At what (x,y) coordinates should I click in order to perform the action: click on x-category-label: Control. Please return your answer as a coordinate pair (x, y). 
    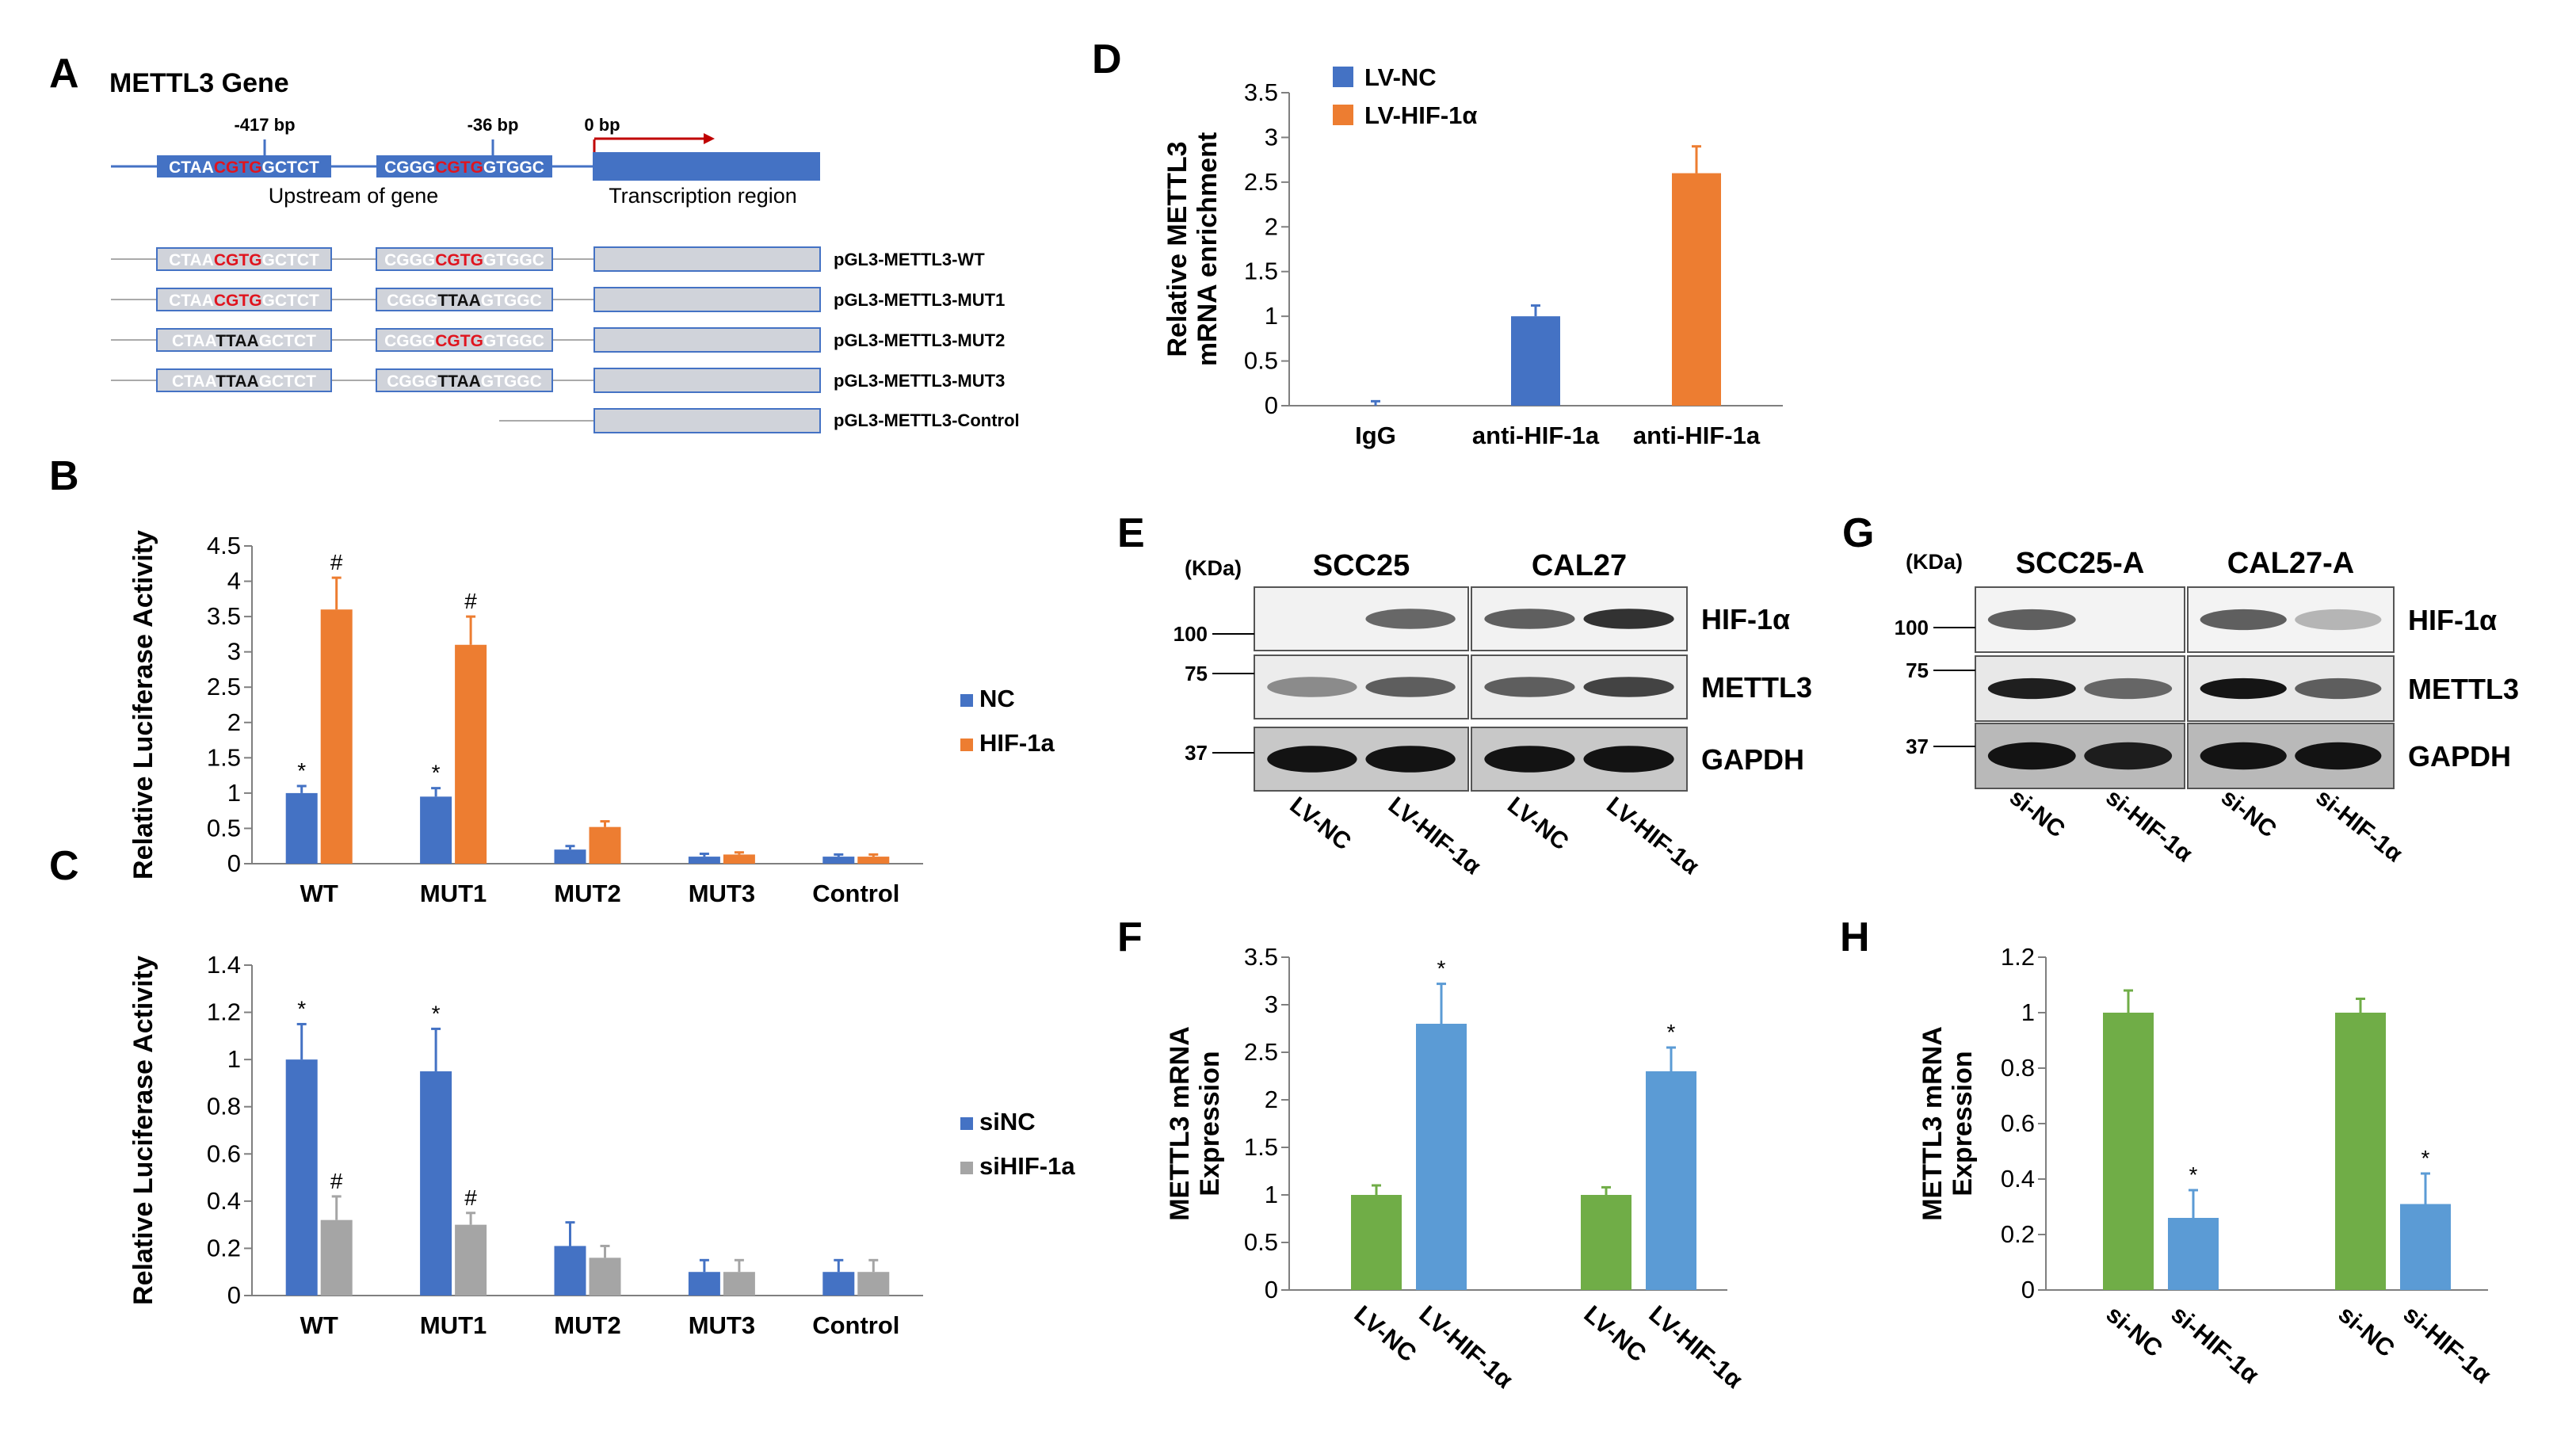
    Looking at the image, I should click on (855, 894).